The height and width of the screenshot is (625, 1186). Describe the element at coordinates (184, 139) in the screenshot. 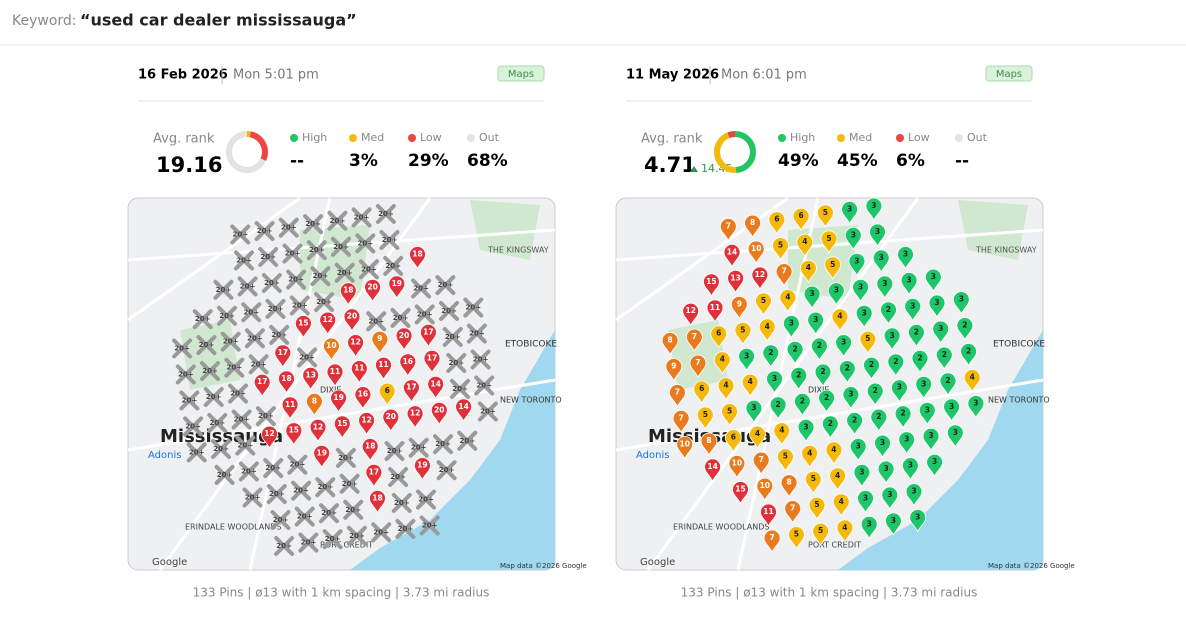

I see `avg-label: Avg. rank` at that location.